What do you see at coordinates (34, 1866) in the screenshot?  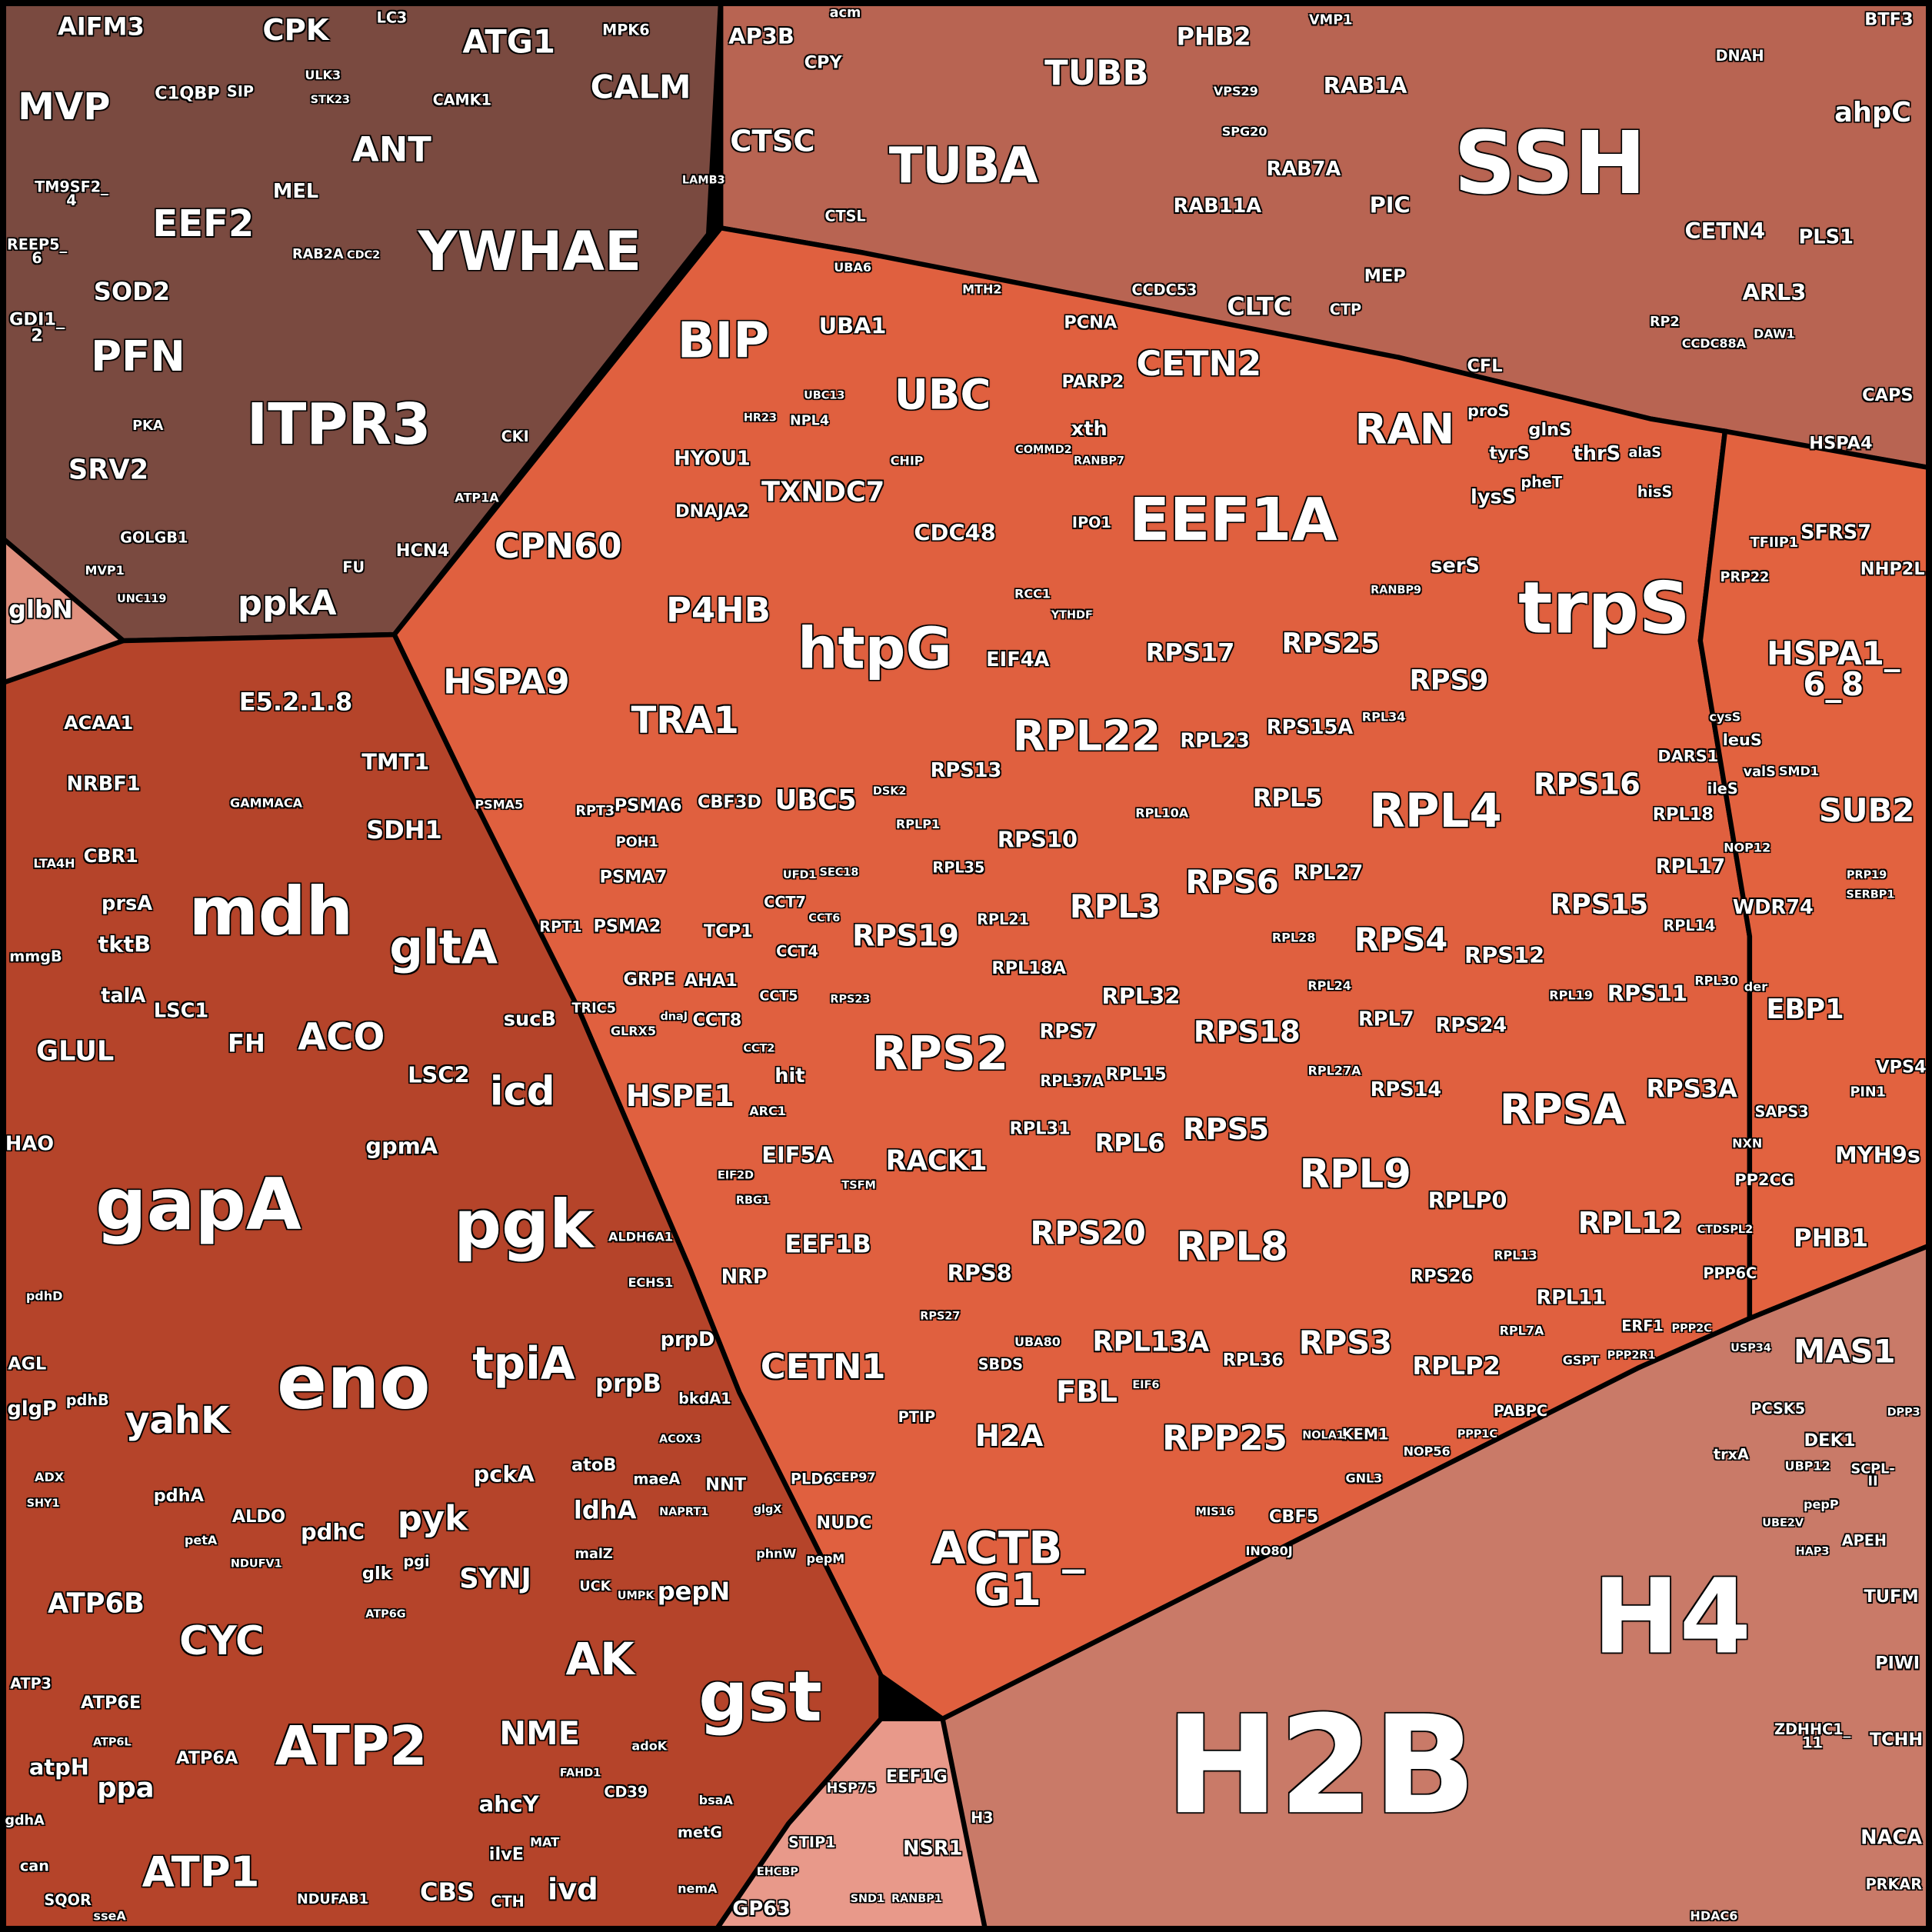 I see `cell-label: can` at bounding box center [34, 1866].